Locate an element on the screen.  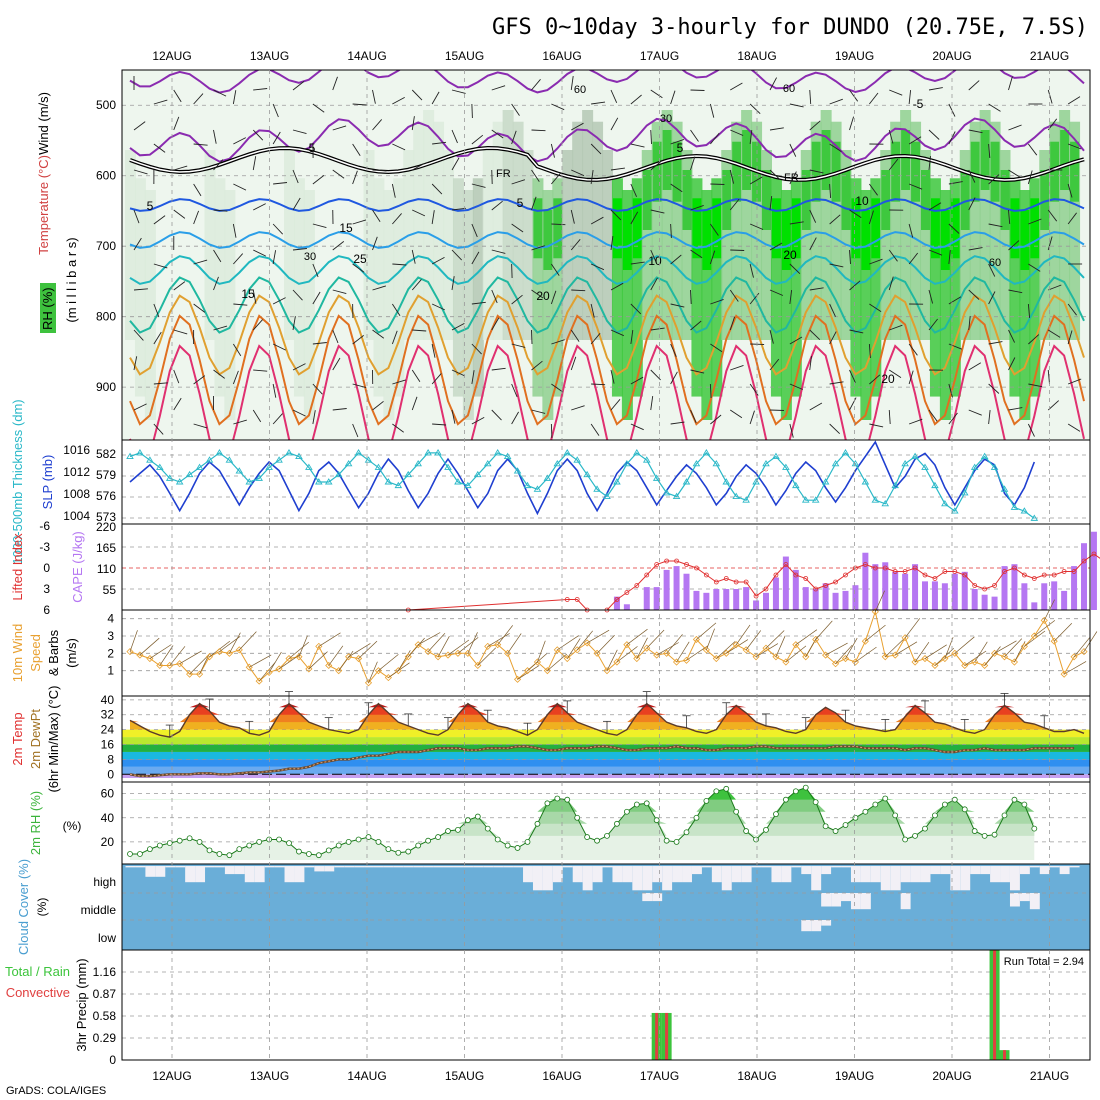
lifted-tick: -3 is located at coordinates (44, 547).